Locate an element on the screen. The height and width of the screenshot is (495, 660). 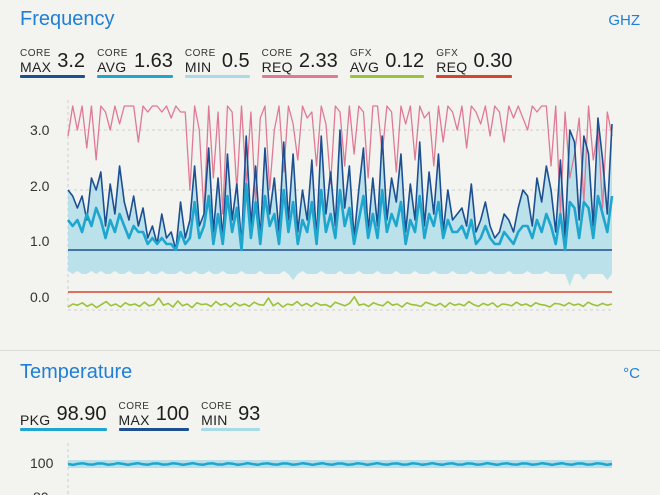
metric-pkg: PKG 98.90 is located at coordinates (63, 411).